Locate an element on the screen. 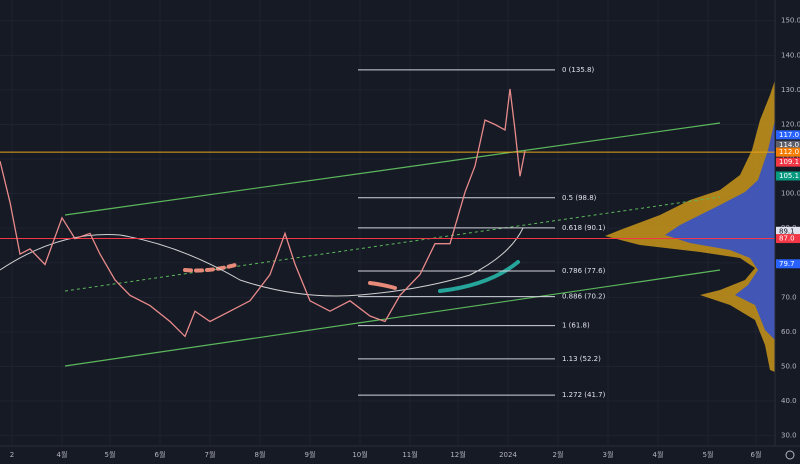  x-tick-label: 9월 is located at coordinates (310, 454).